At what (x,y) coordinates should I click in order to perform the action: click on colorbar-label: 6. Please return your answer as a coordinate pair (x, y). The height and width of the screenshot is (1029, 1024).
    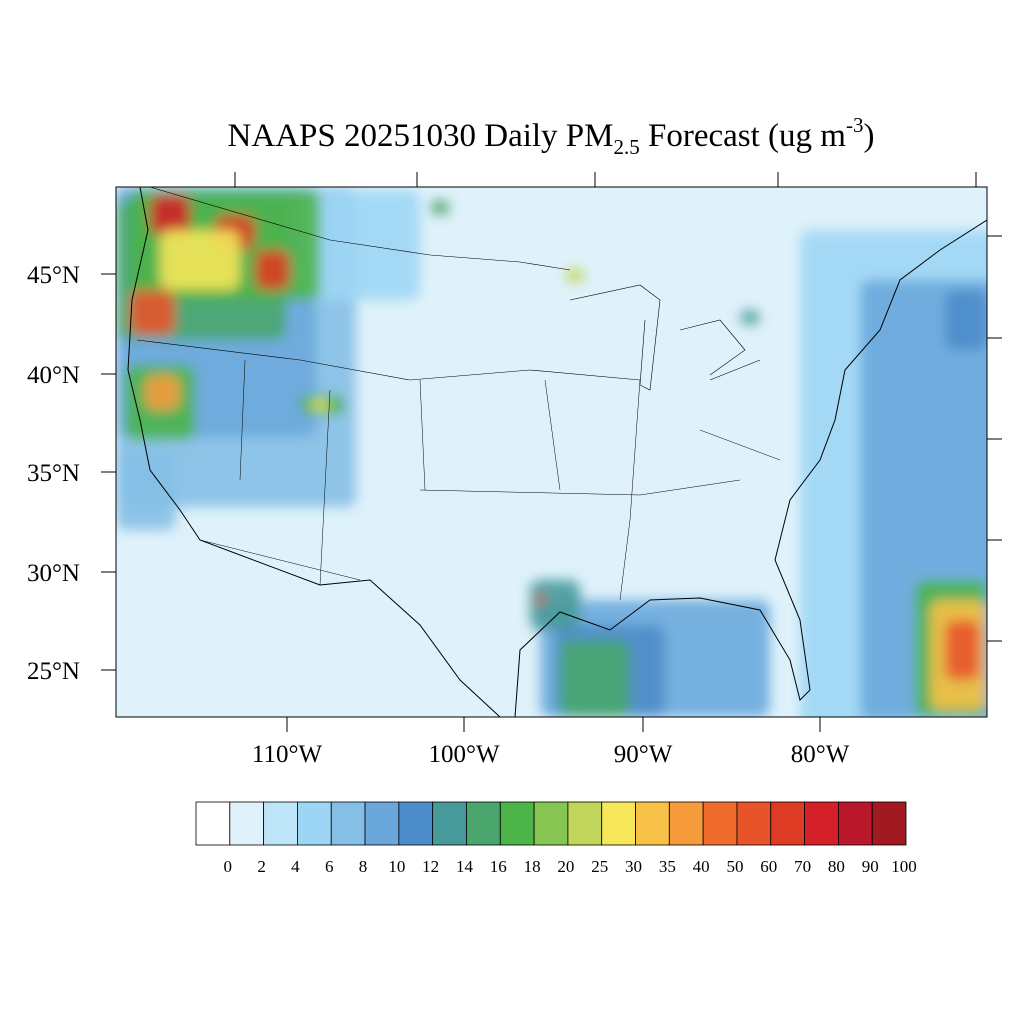
    Looking at the image, I should click on (329, 866).